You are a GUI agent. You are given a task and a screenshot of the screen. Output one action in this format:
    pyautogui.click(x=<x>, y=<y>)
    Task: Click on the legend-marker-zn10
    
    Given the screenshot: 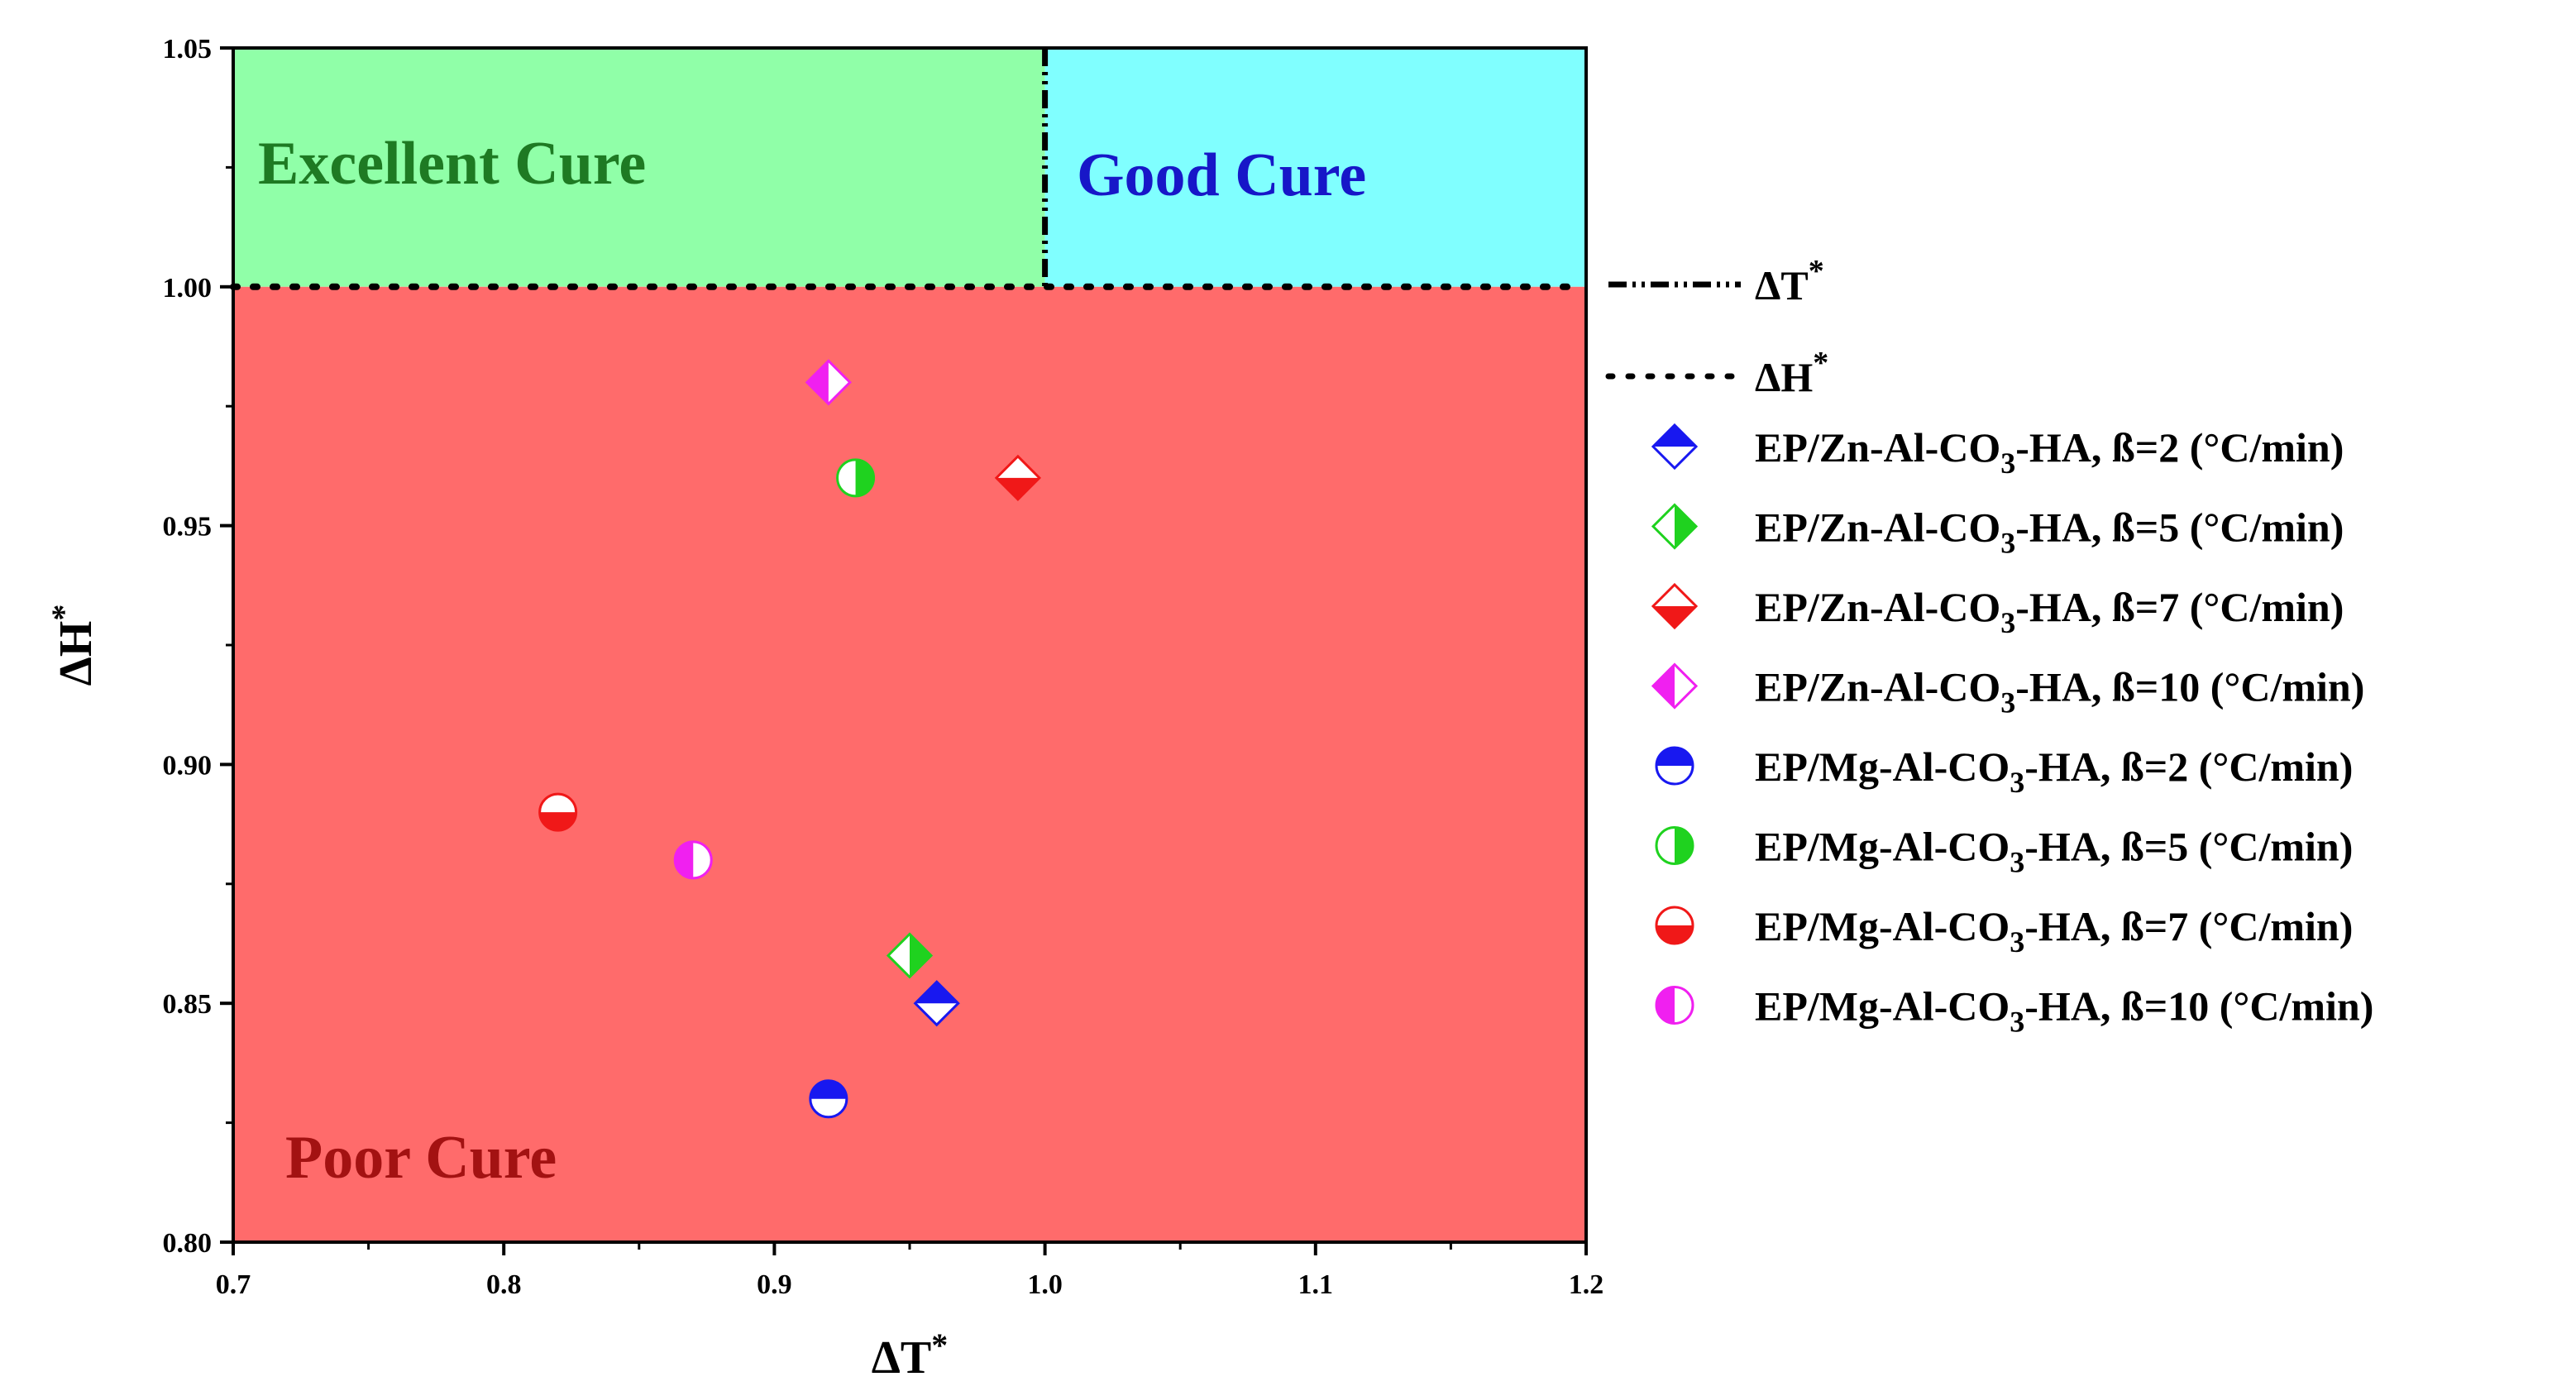 What is the action you would take?
    pyautogui.click(x=1675, y=686)
    